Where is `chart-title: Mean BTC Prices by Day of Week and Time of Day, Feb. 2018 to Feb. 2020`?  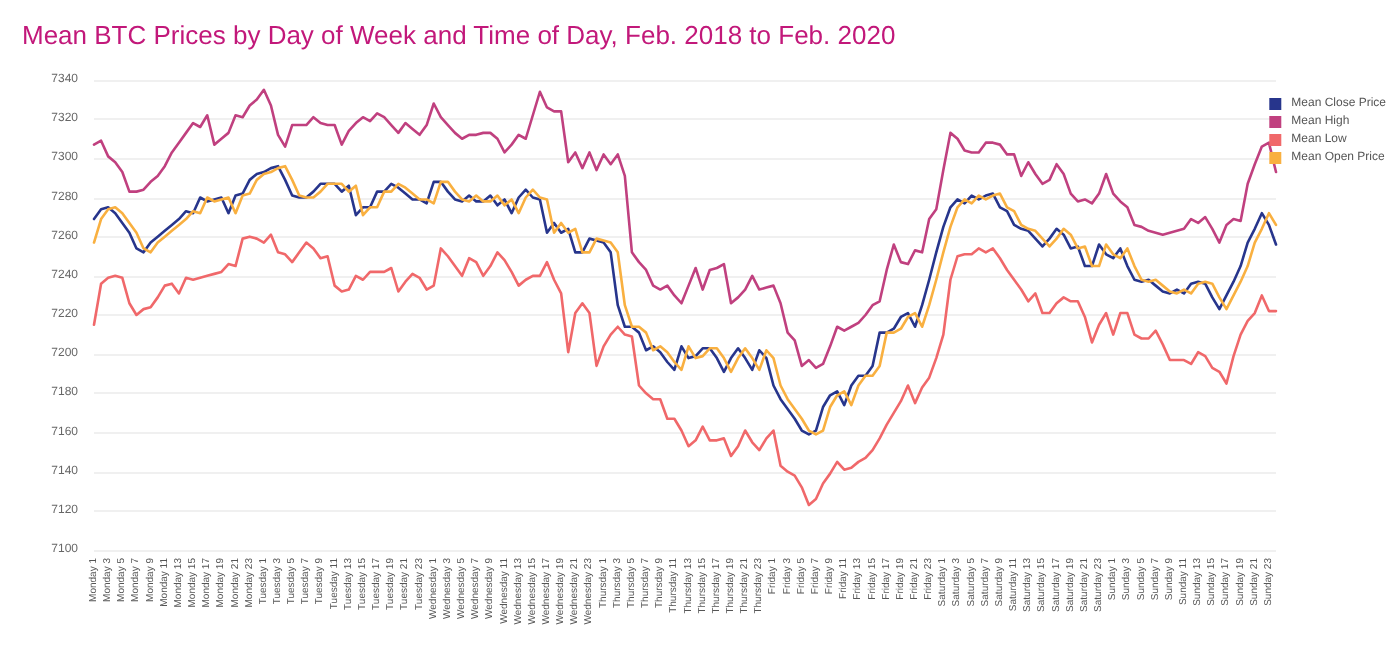
chart-title: Mean BTC Prices by Day of Week and Time of Day, Feb. 2018 to Feb. 2020 is located at coordinates (459, 35).